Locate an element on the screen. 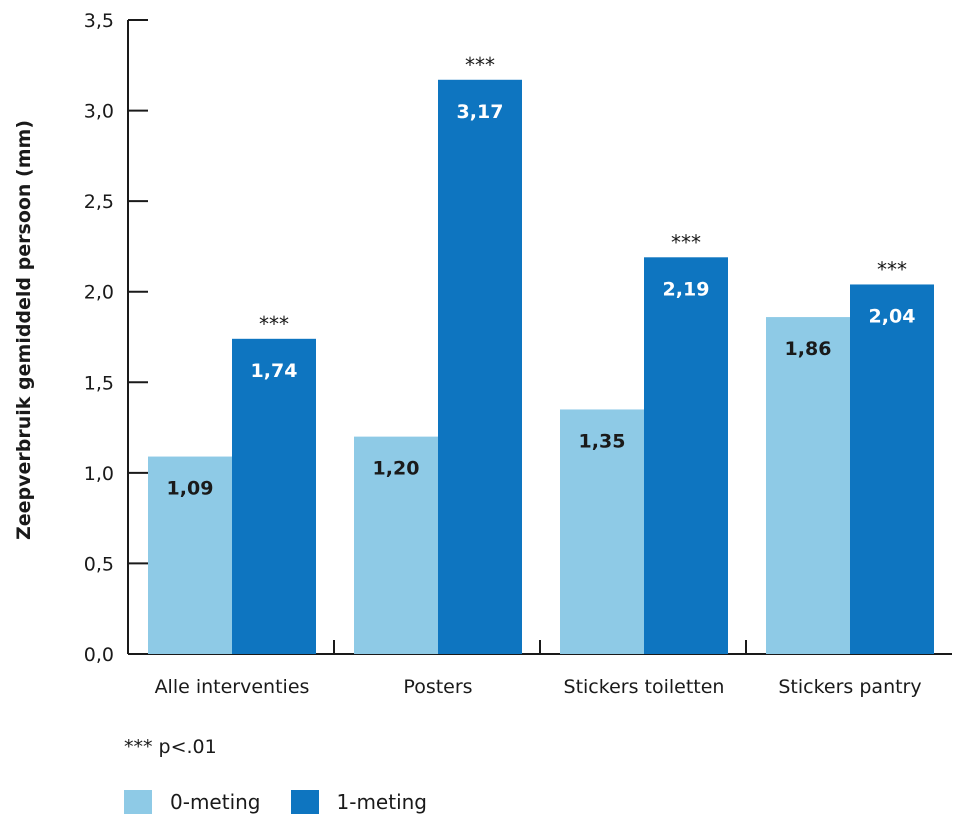 Image resolution: width=956 pixels, height=818 pixels. legend-item-0-meting: 0-meting is located at coordinates (192, 802).